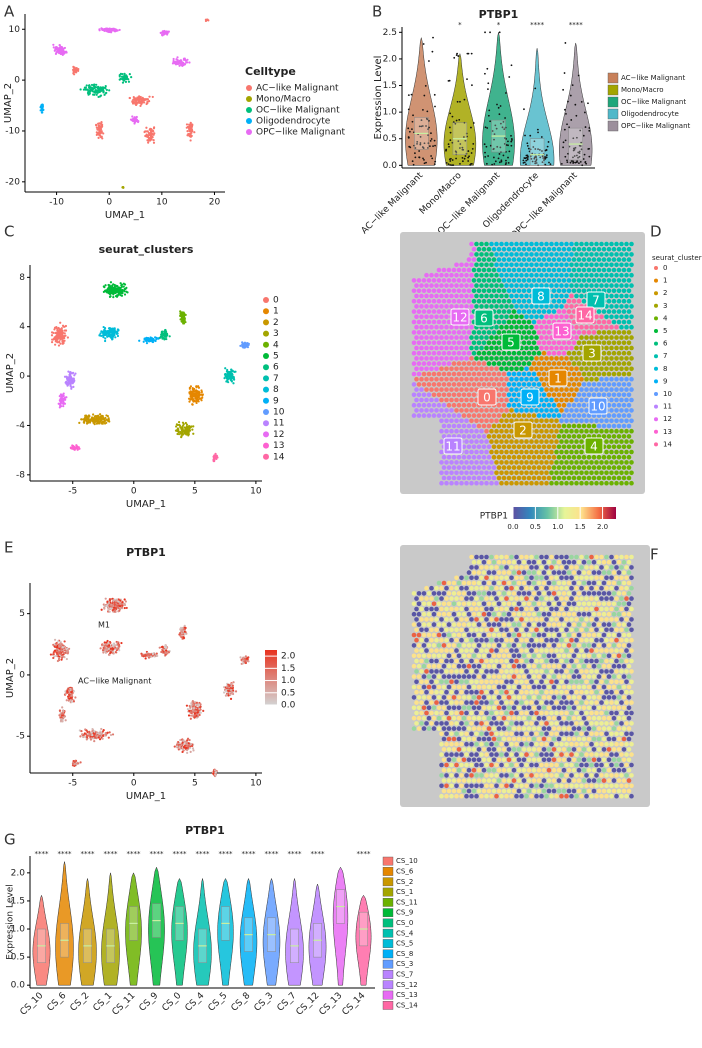  I want to click on y-tick-label: 2.0, so click(390, 59).